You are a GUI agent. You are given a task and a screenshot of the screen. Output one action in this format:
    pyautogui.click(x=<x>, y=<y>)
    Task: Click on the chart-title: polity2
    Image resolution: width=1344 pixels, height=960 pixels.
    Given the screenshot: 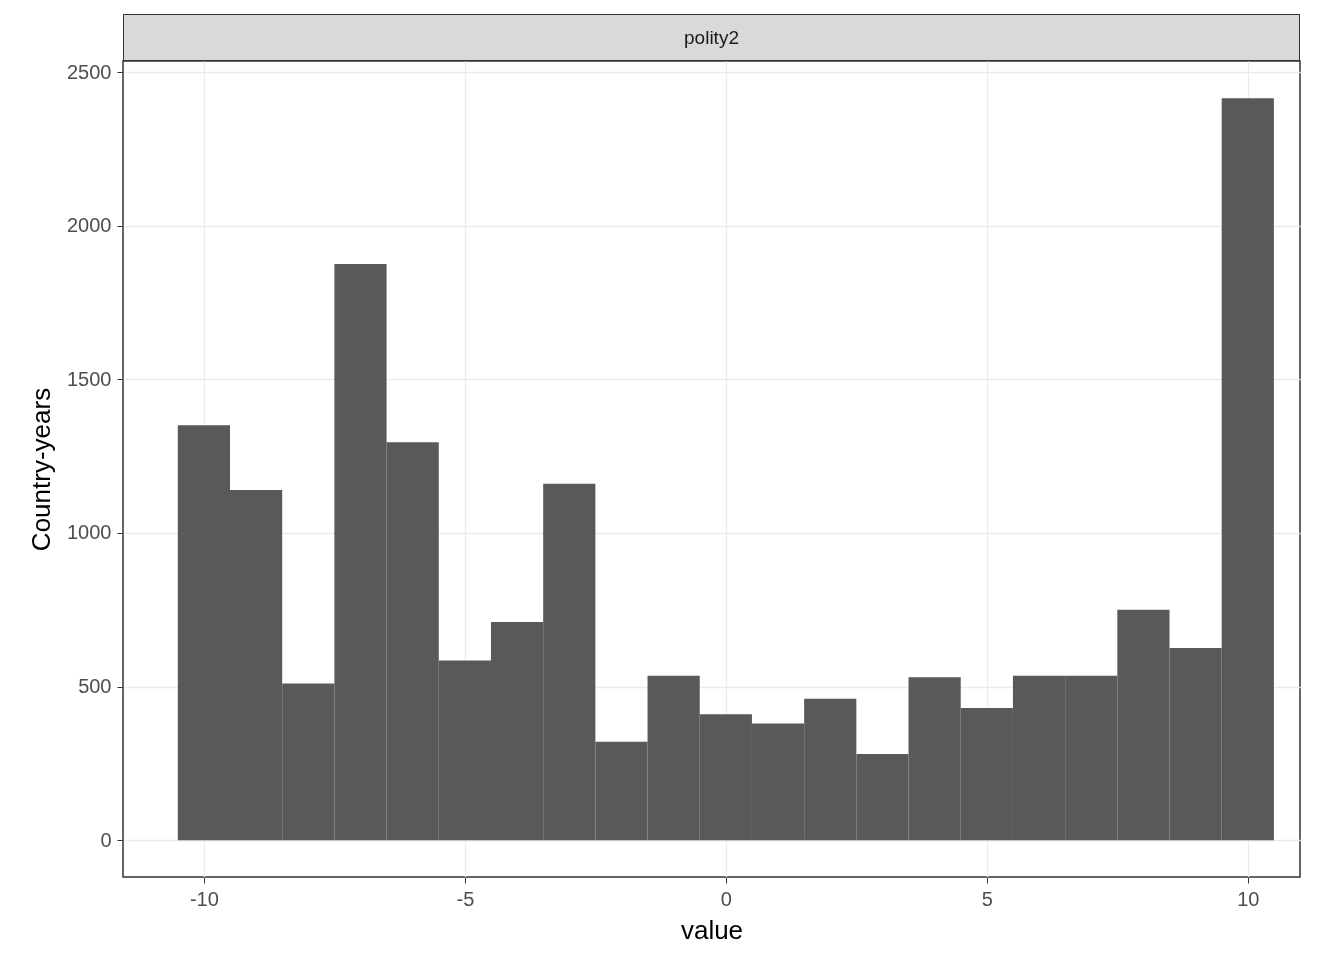 What is the action you would take?
    pyautogui.click(x=711, y=37)
    